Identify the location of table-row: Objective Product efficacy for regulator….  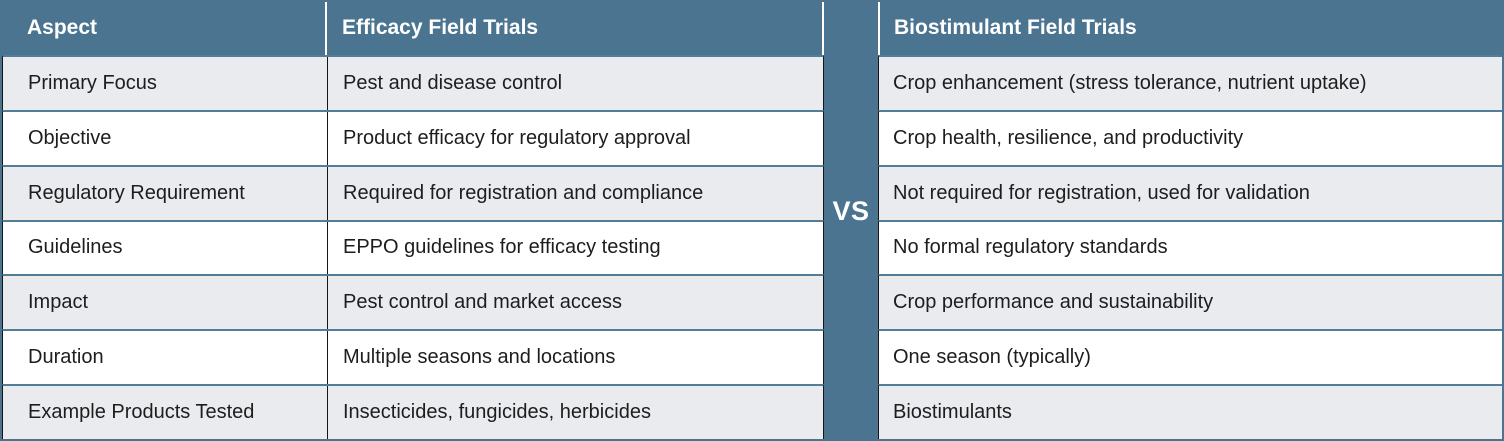
(413, 137).